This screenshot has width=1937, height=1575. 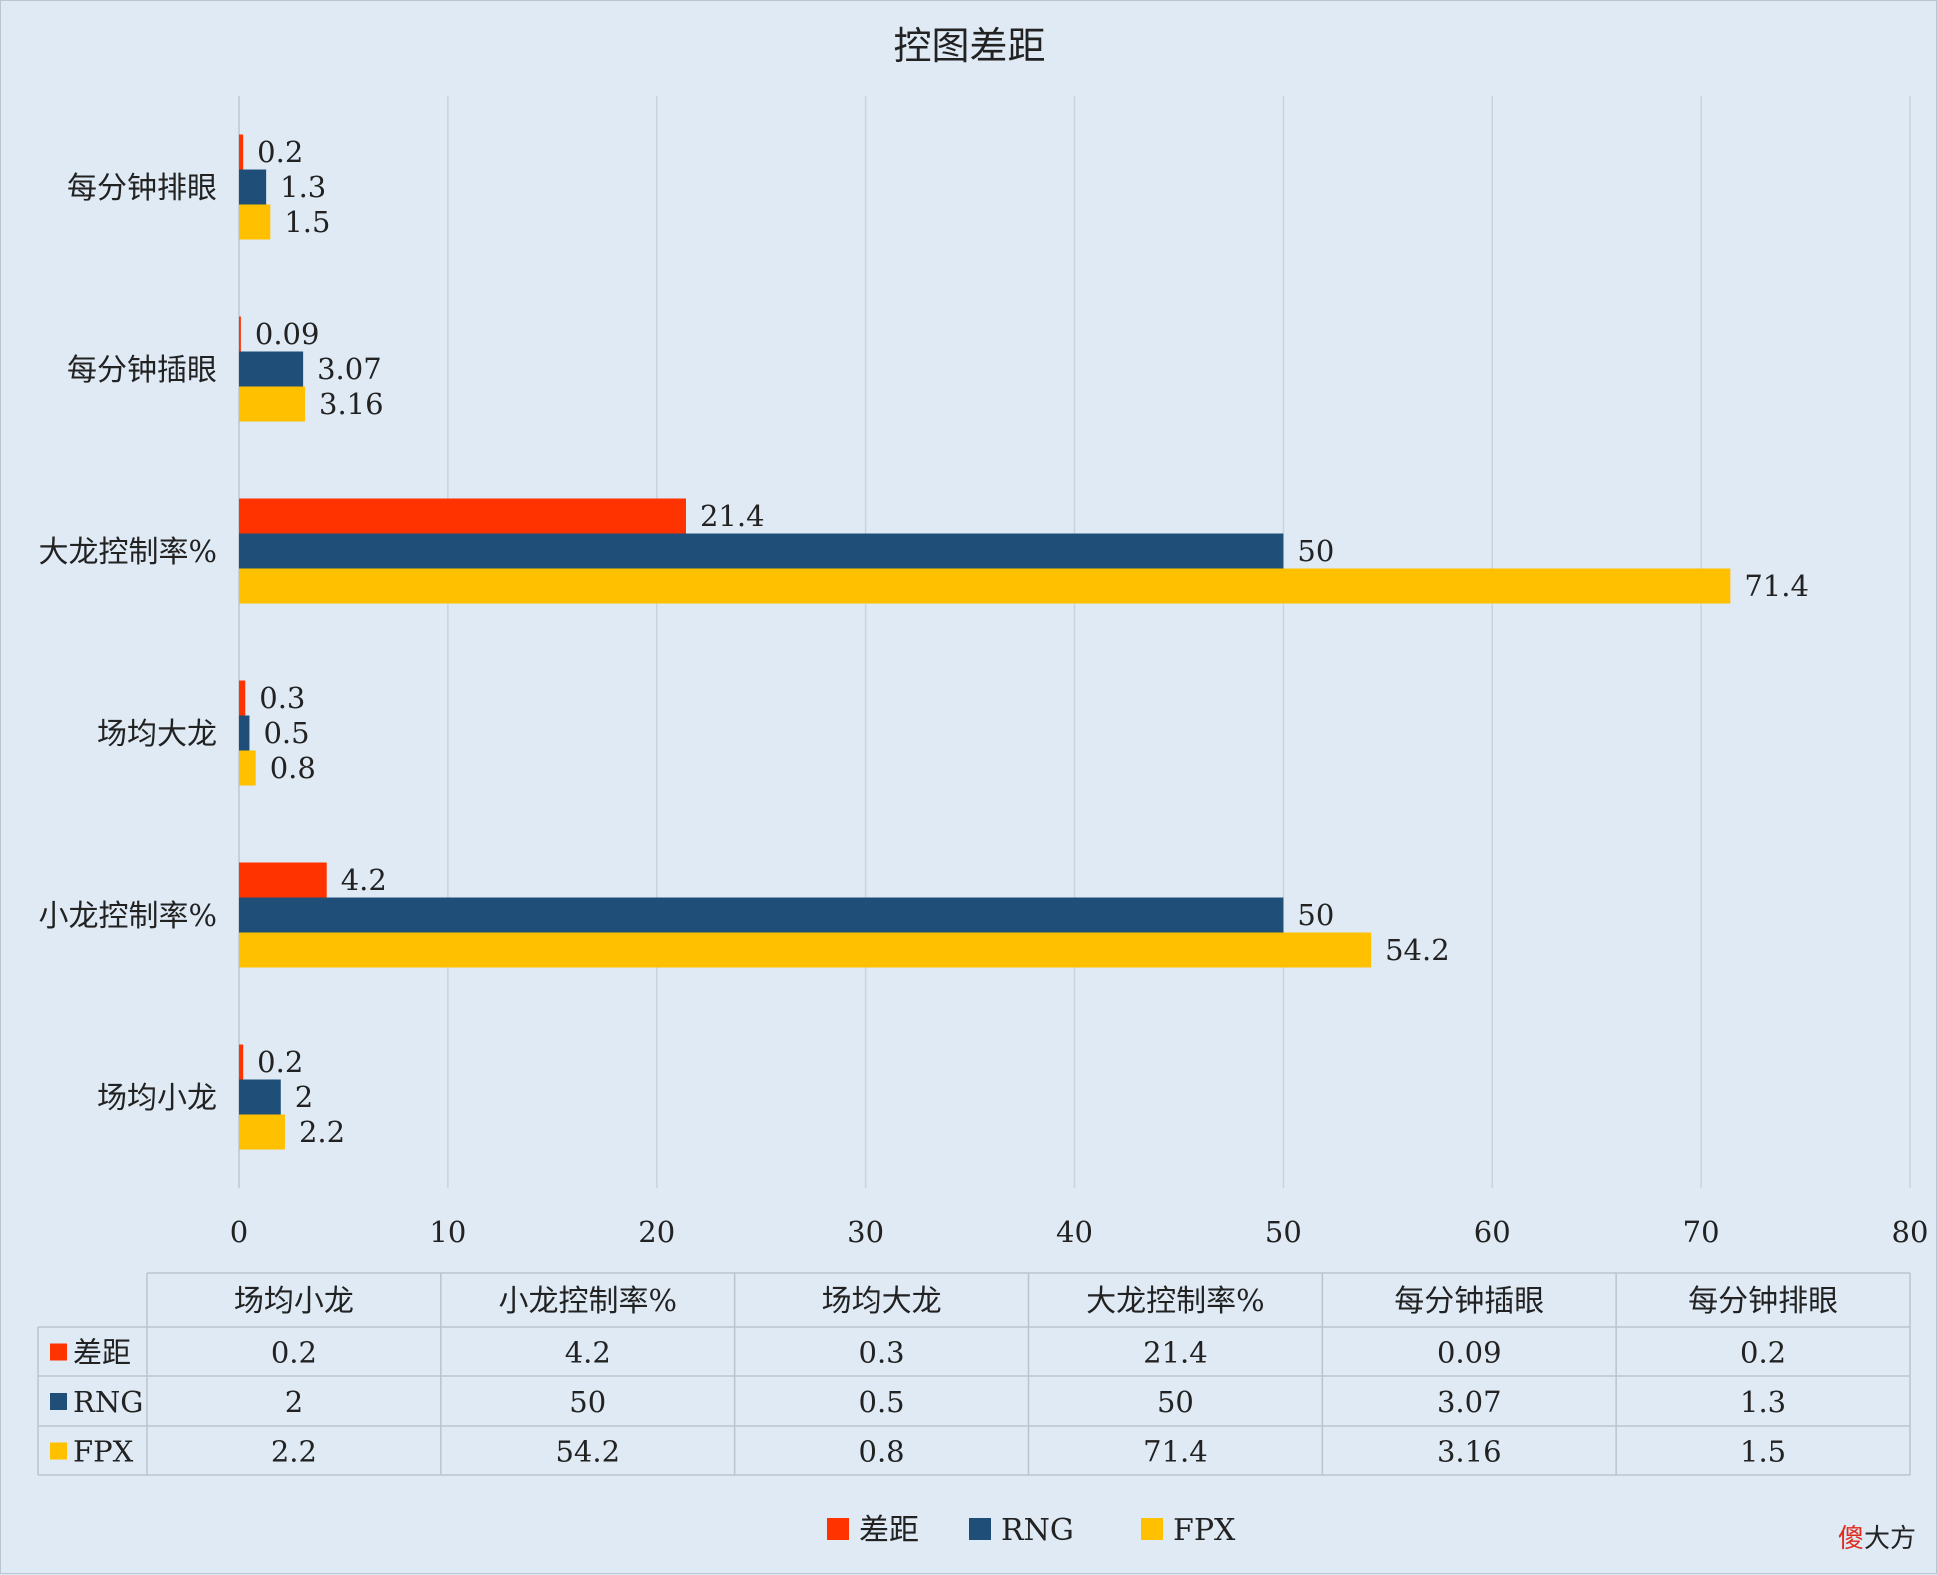 I want to click on legend-label: RNG, so click(x=1037, y=1530).